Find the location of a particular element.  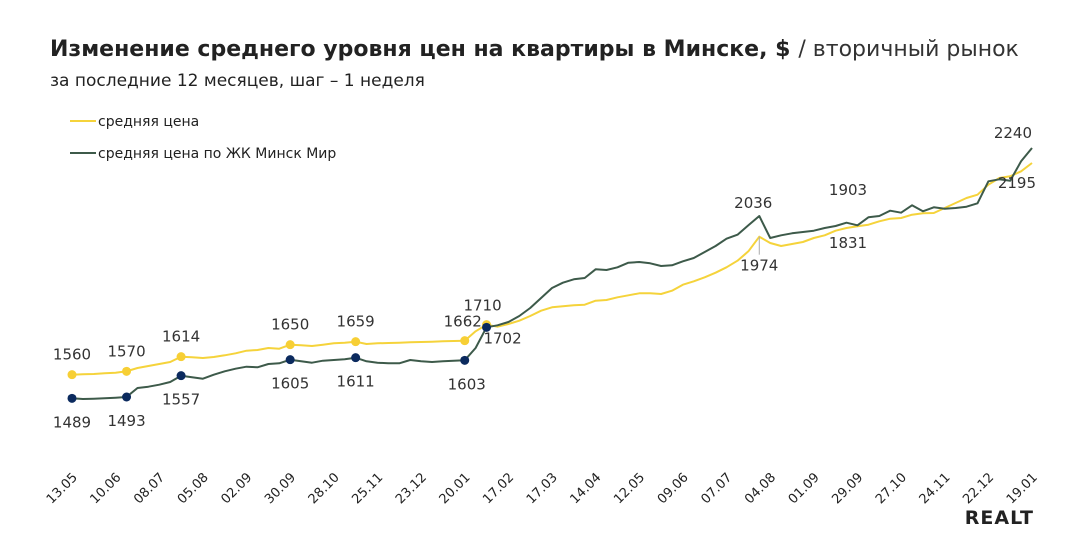

legend-label: средняя цена по ЖК Минск Мир is located at coordinates (217, 154).